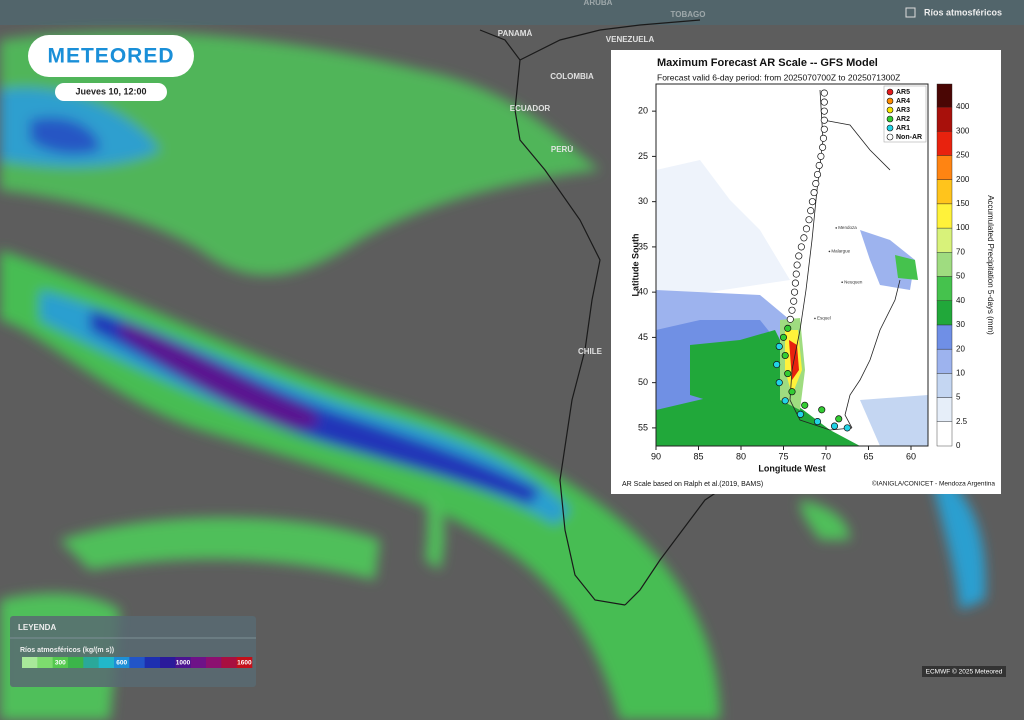 This screenshot has height=720, width=1024. I want to click on x-tick-label: 80, so click(741, 456).